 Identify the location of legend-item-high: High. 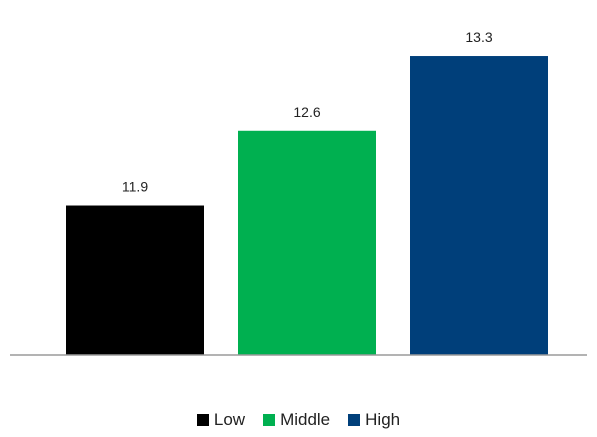
(374, 420).